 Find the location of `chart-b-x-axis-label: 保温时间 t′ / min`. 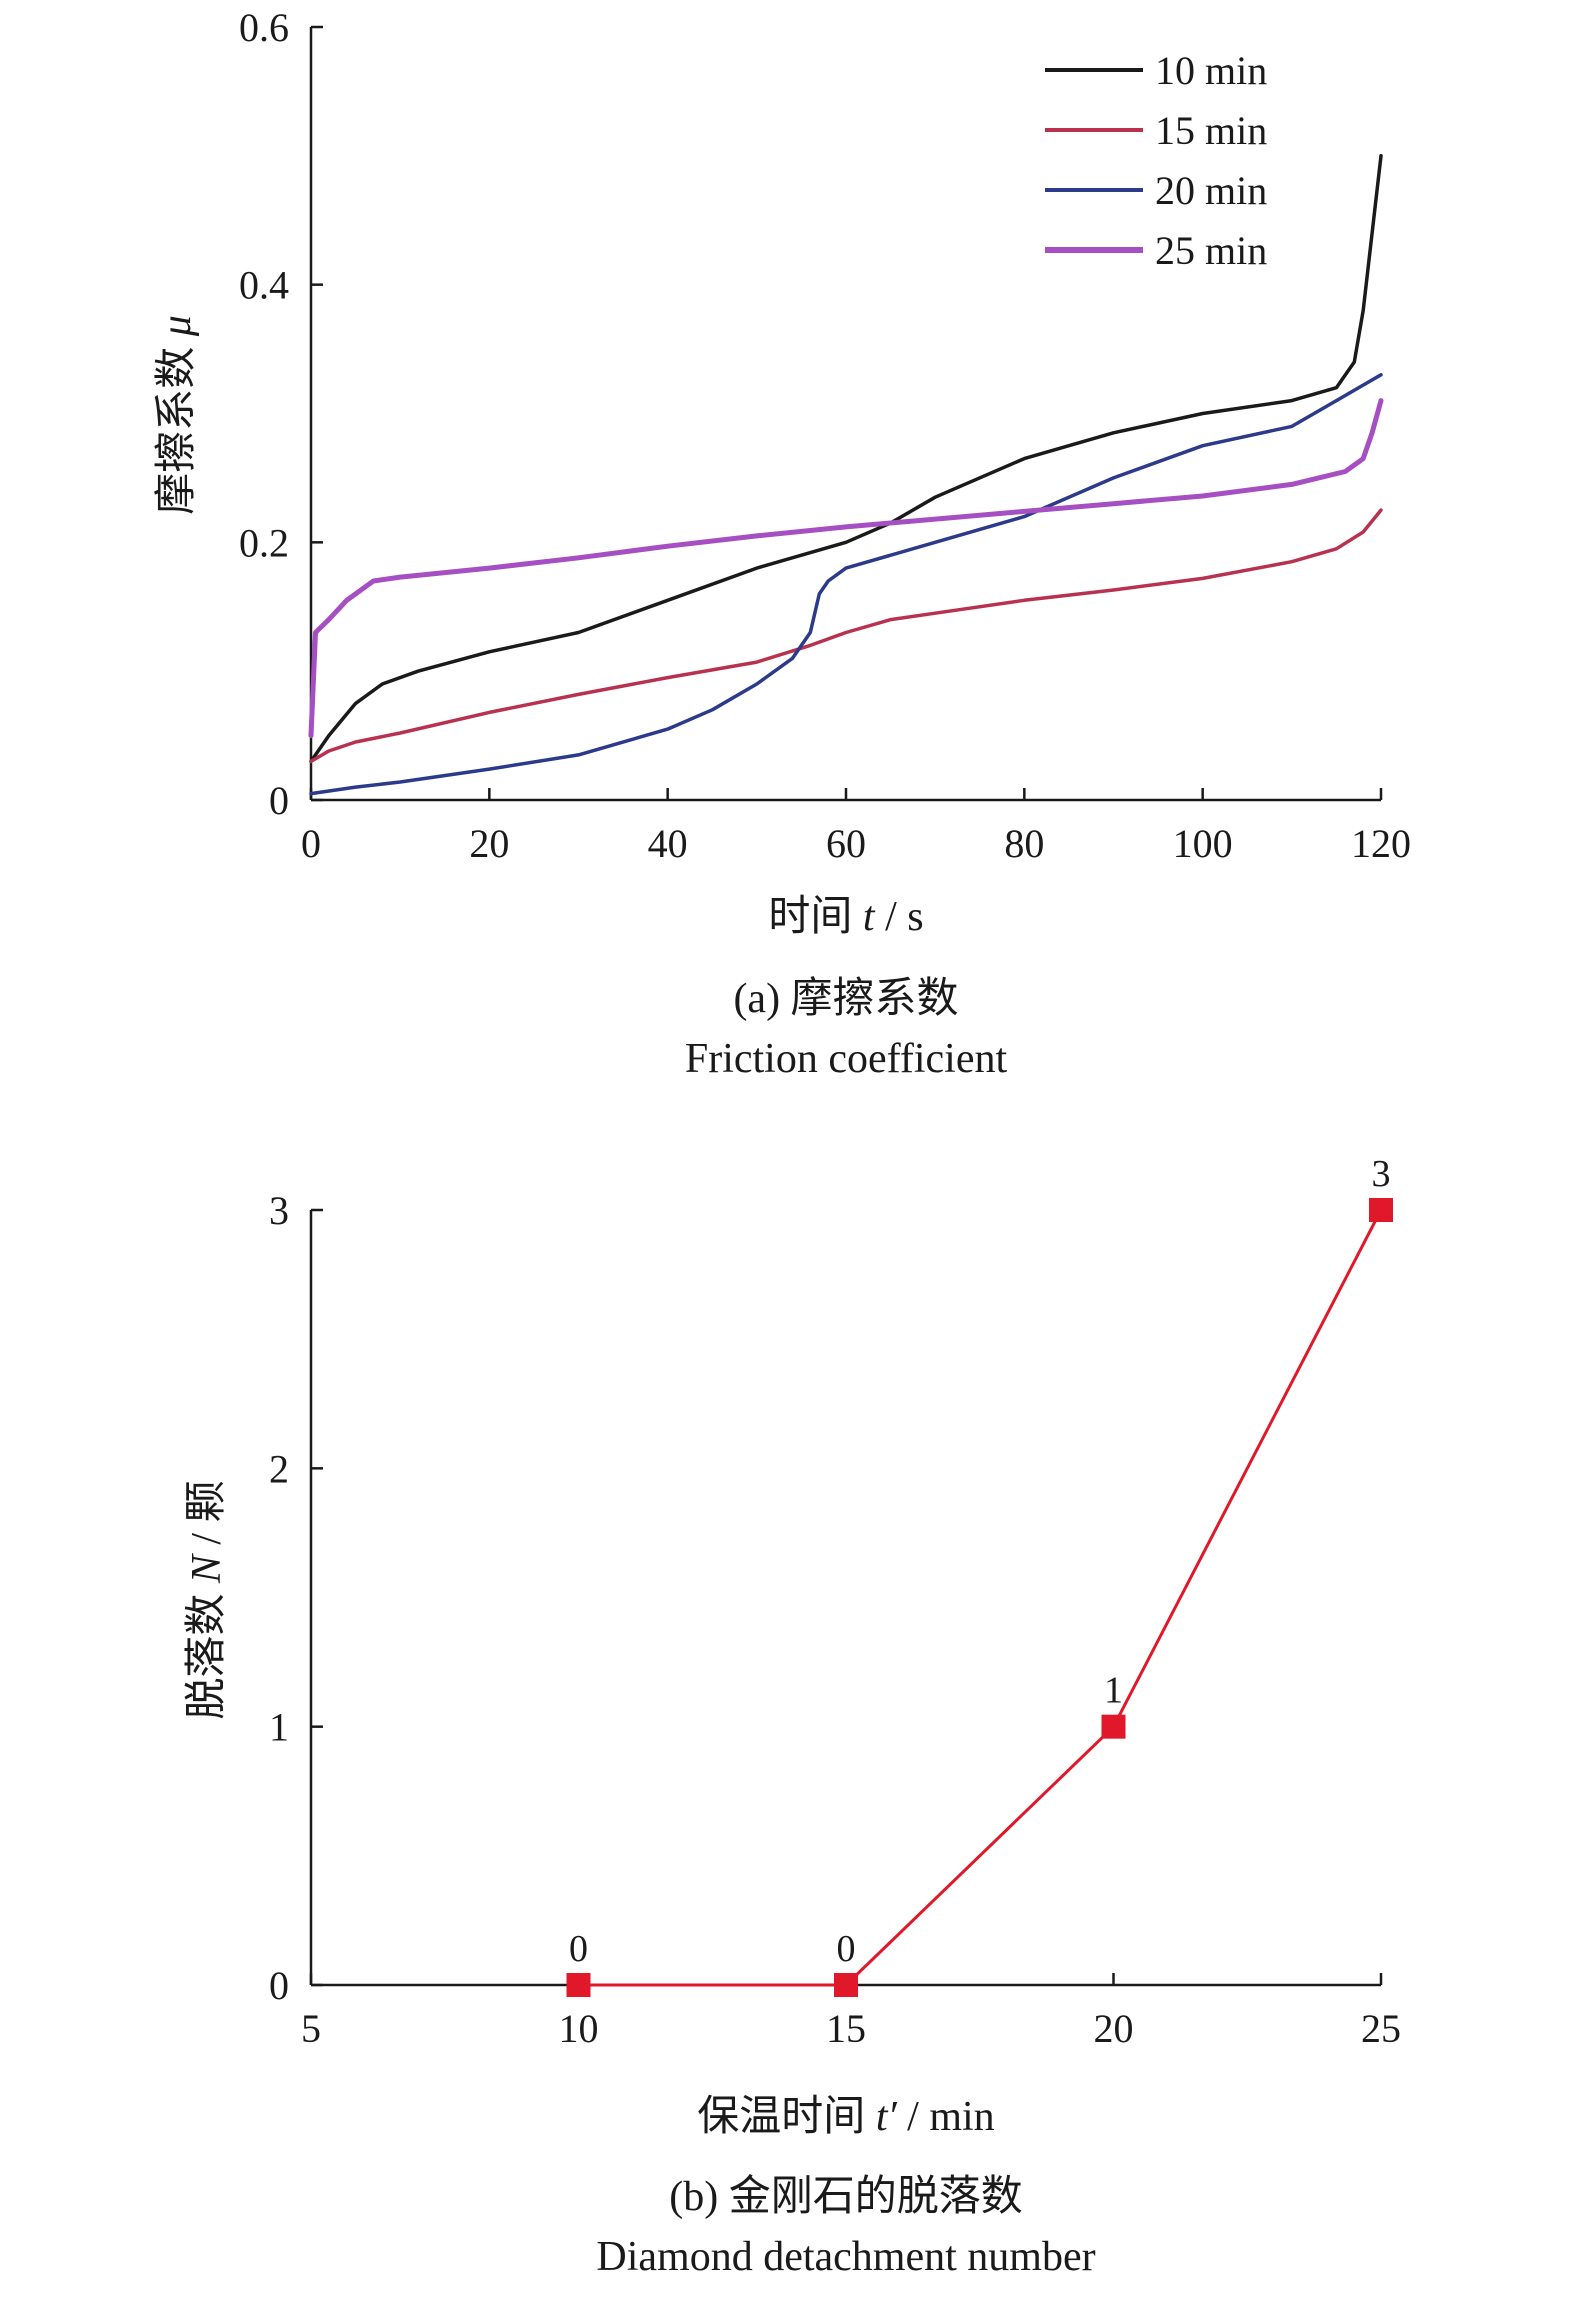

chart-b-x-axis-label: 保温时间 t′ / min is located at coordinates (845, 2117).